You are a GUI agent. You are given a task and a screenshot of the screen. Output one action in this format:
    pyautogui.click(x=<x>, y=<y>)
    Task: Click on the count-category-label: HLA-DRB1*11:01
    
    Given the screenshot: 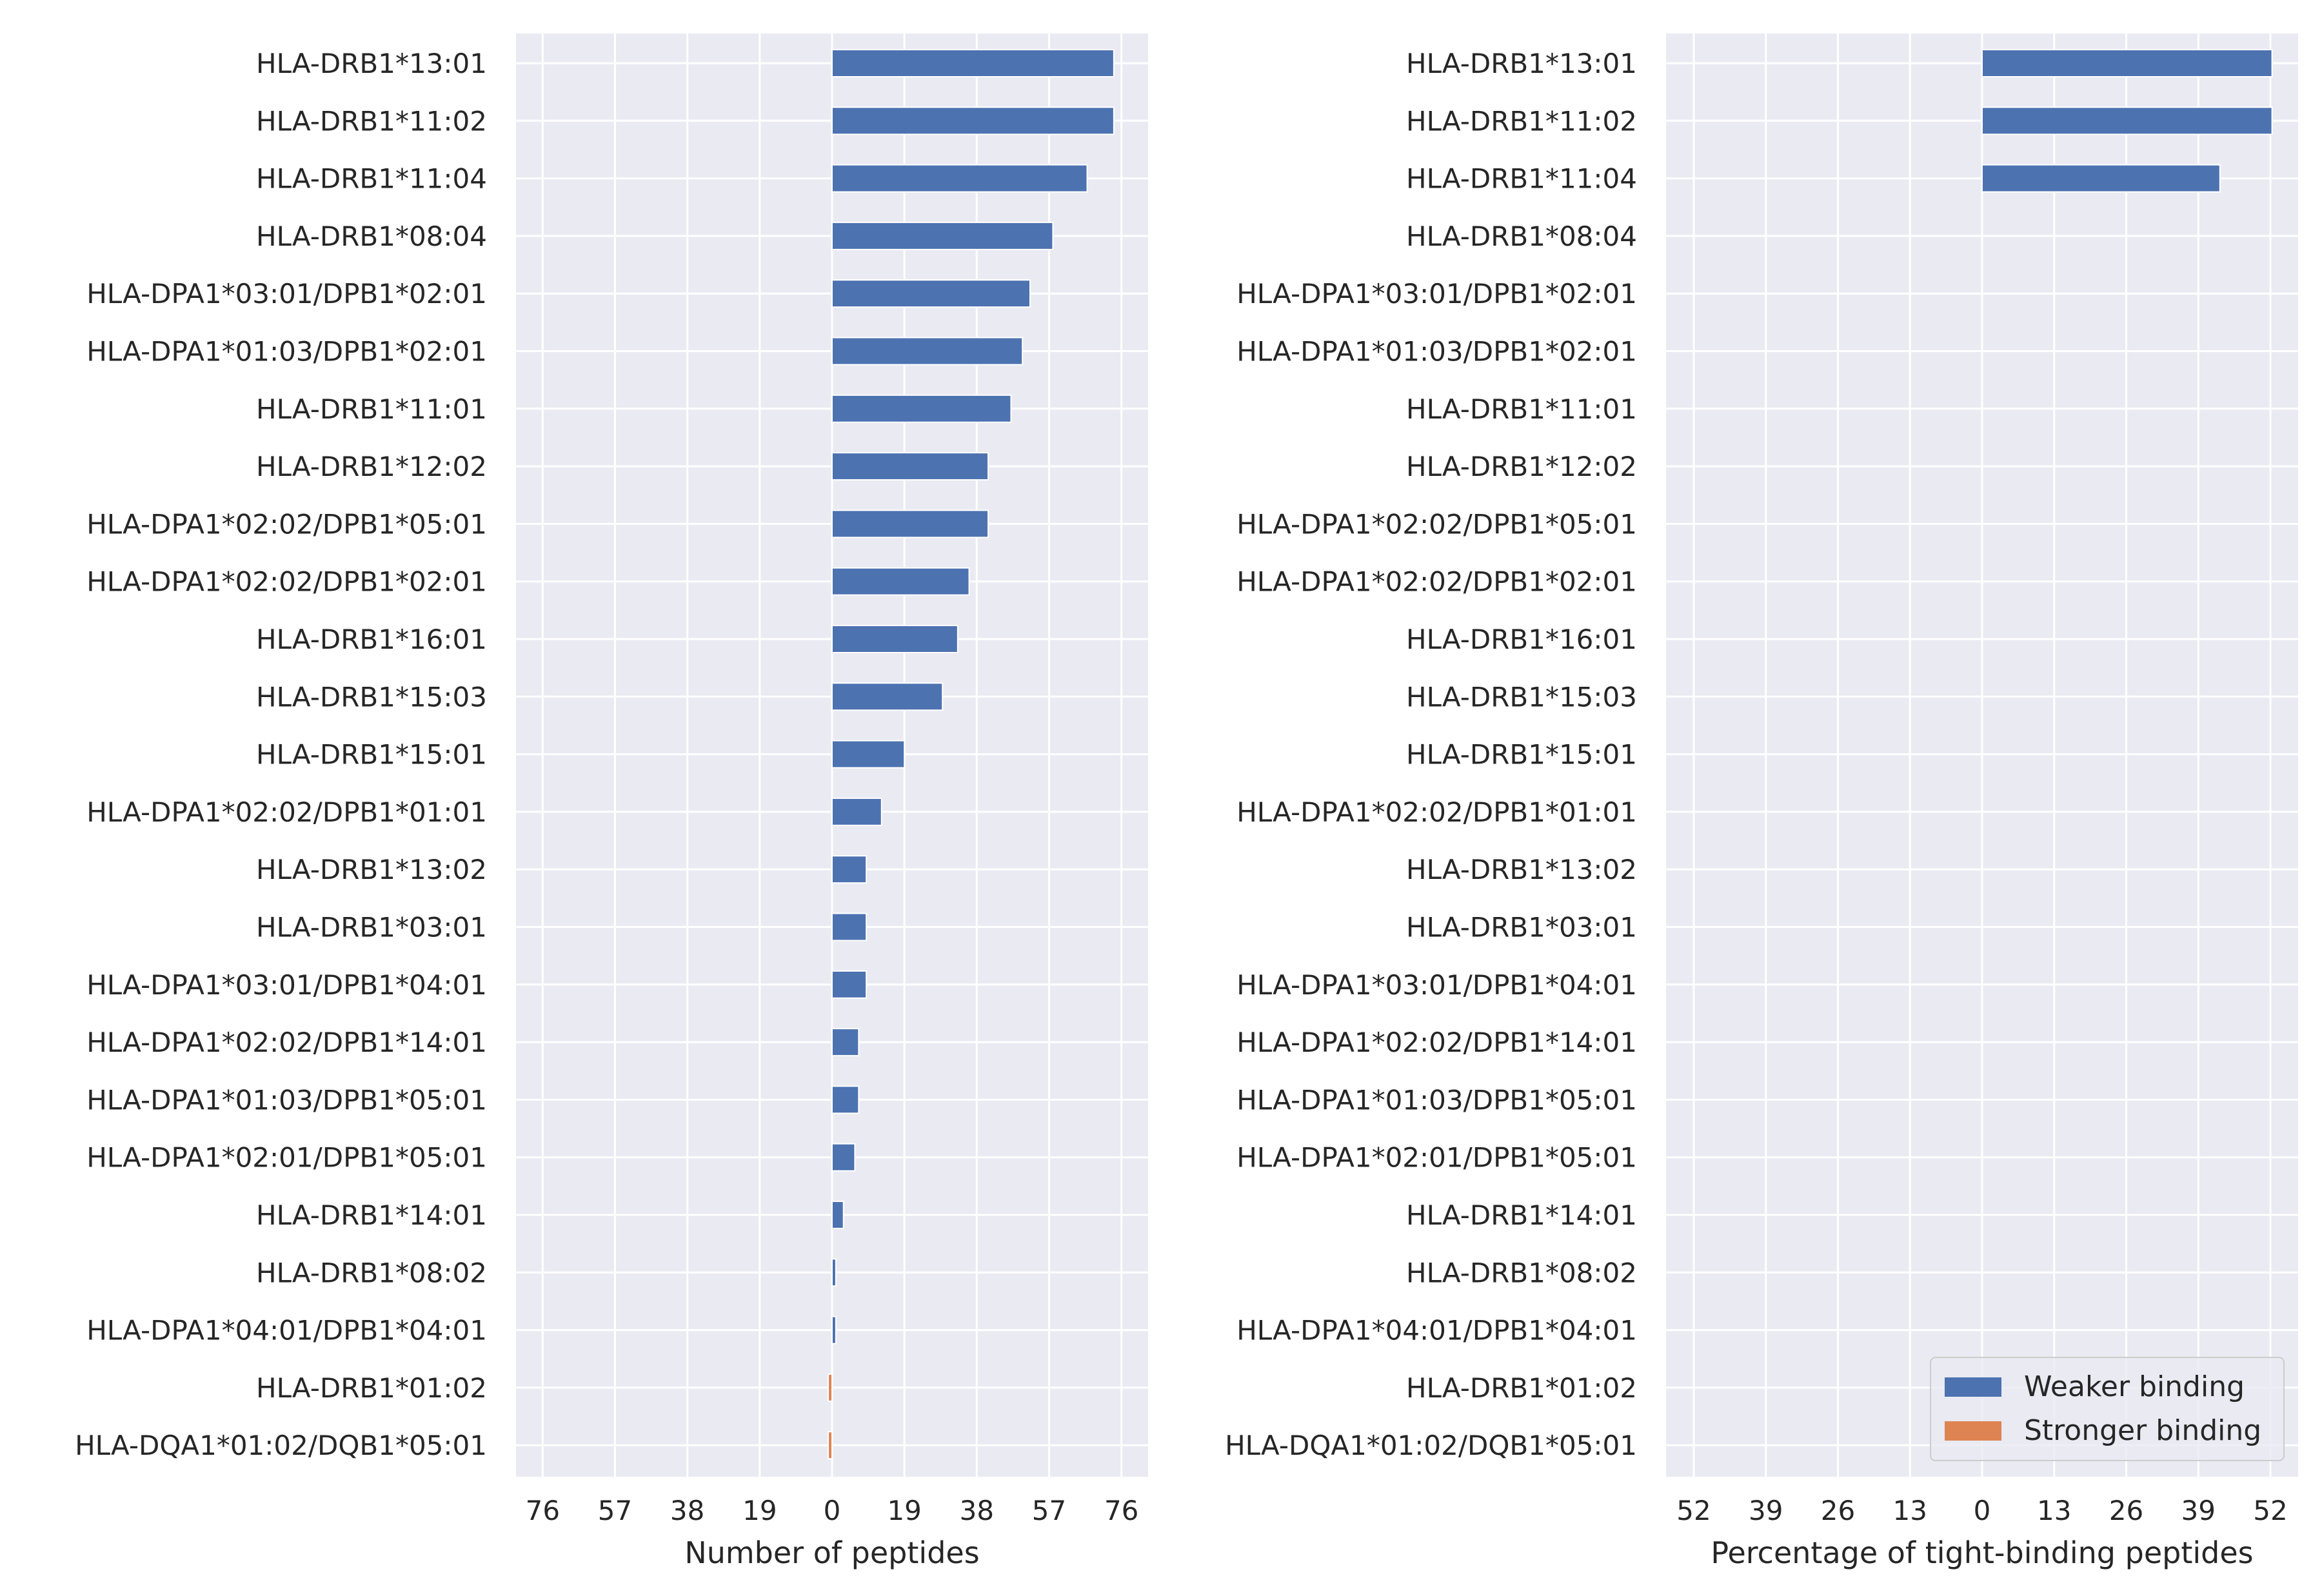 What is the action you would take?
    pyautogui.click(x=371, y=409)
    